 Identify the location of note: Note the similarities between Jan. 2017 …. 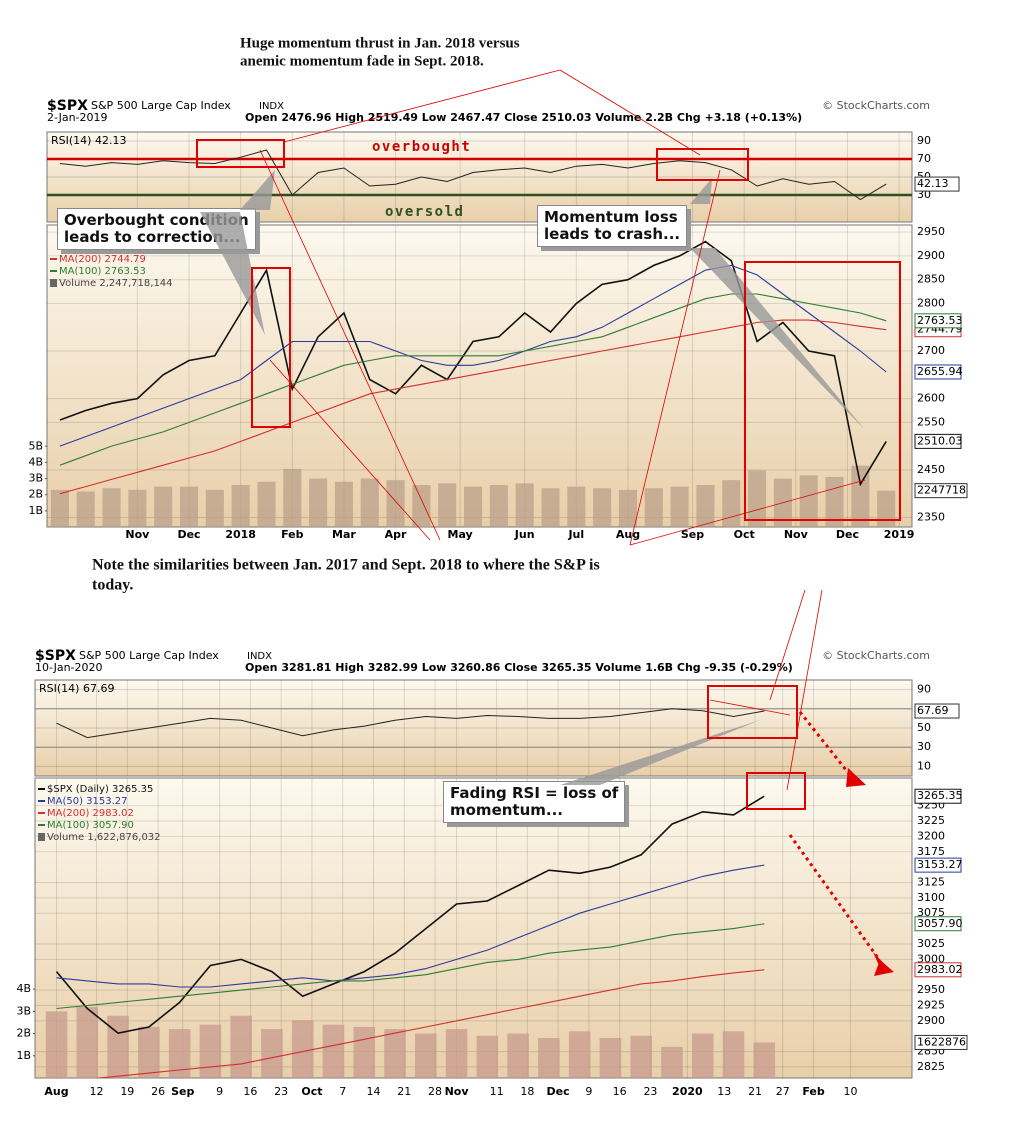
(346, 565).